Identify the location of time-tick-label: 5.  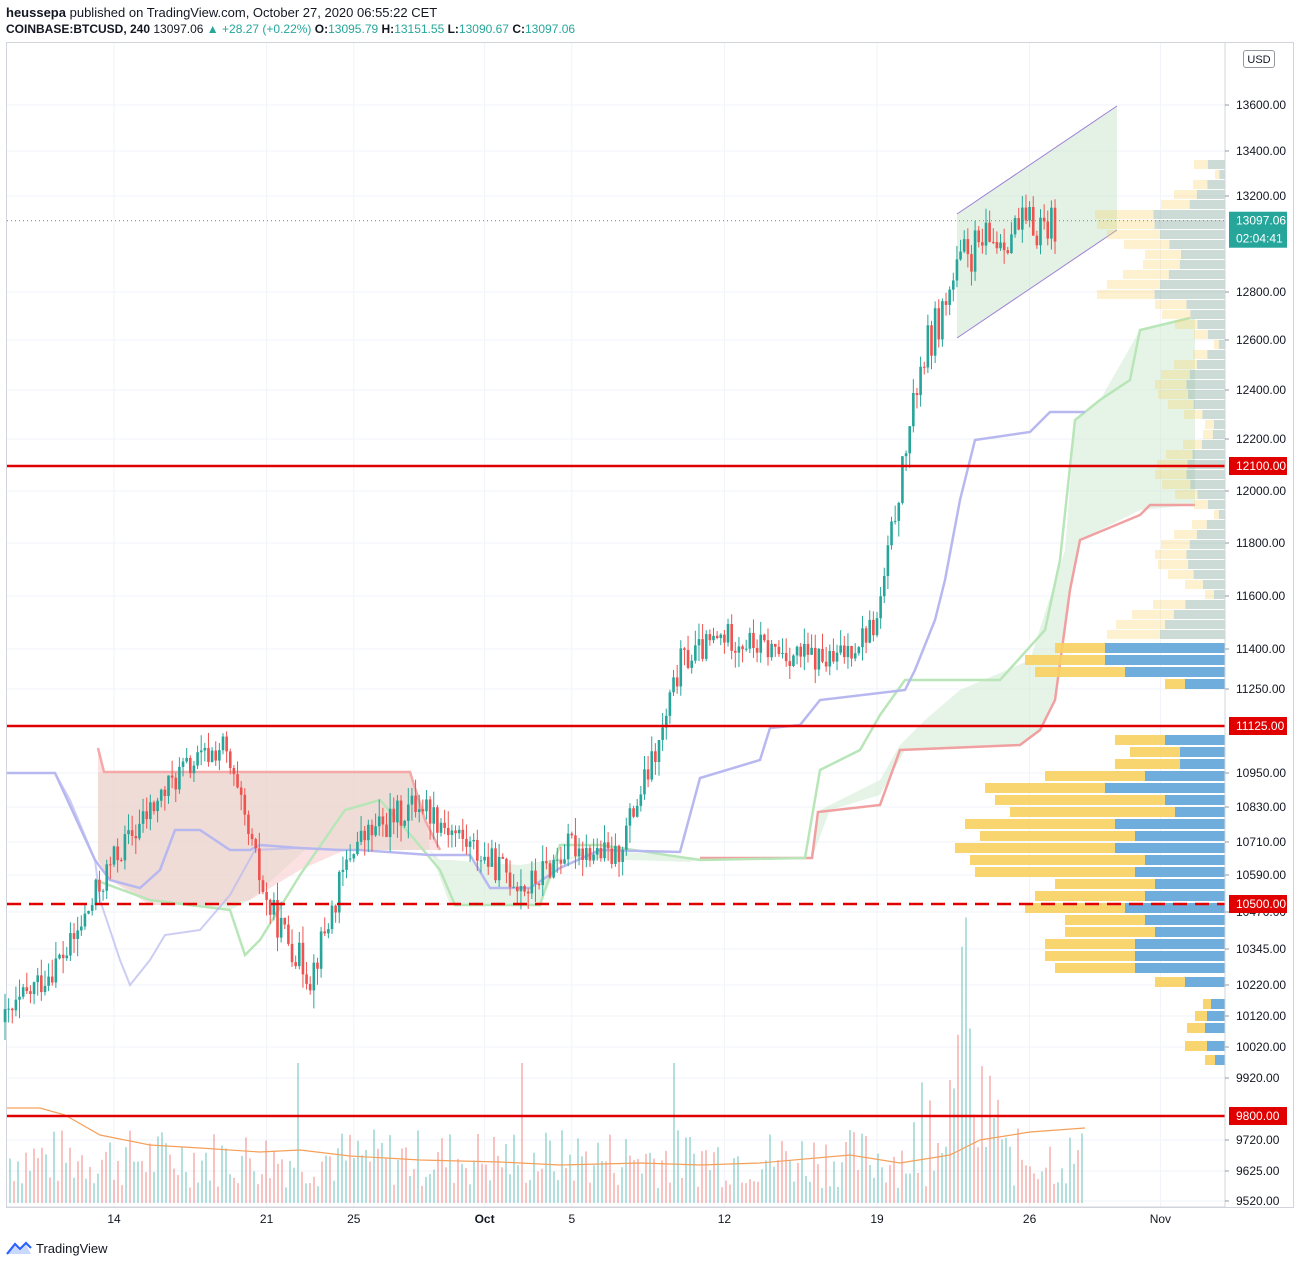
(571, 1219).